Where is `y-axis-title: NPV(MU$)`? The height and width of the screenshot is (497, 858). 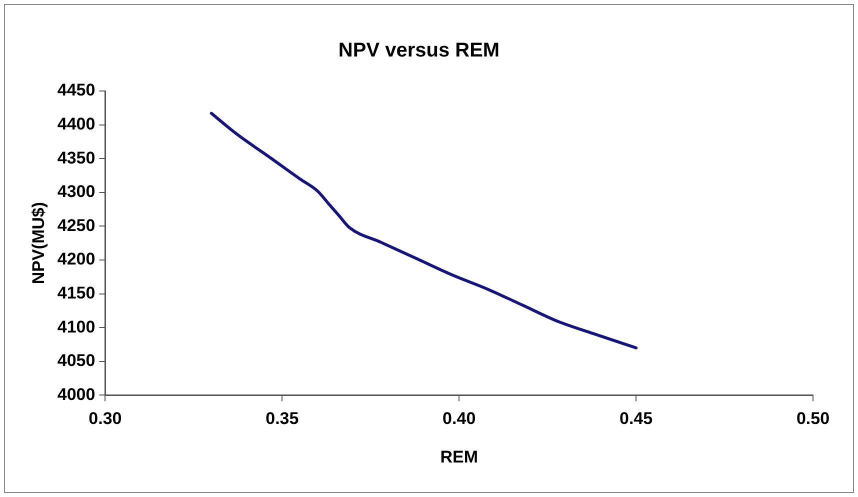
y-axis-title: NPV(MU$) is located at coordinates (38, 243).